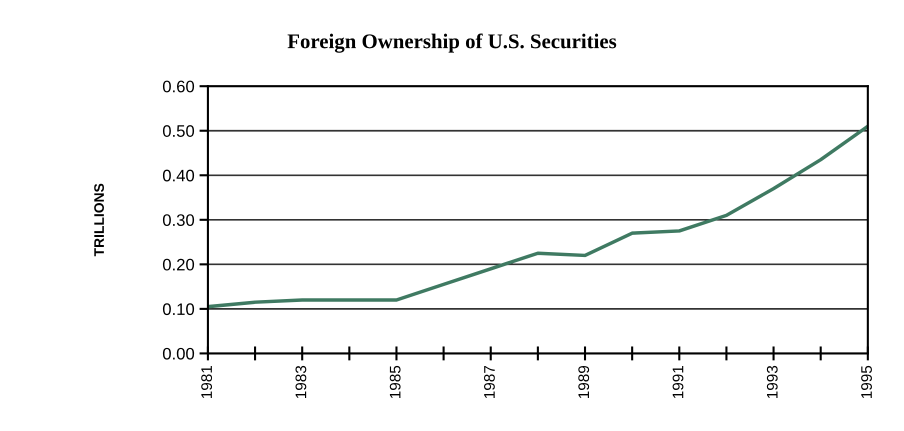 The height and width of the screenshot is (431, 904). Describe the element at coordinates (678, 382) in the screenshot. I see `x-tick-label: 1991` at that location.